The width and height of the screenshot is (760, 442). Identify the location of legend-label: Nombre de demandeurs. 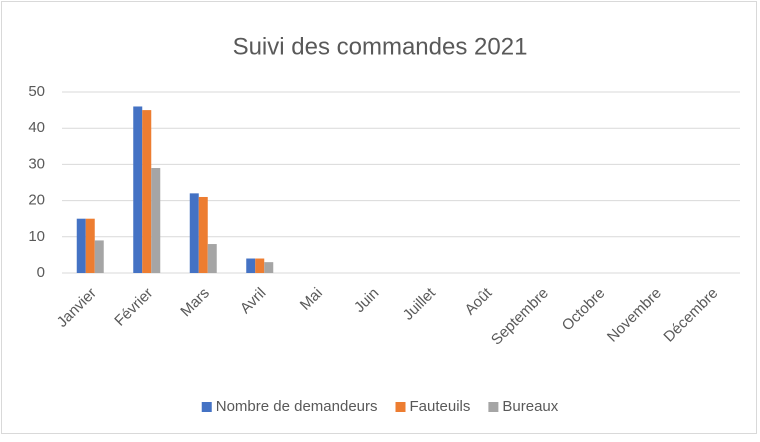
(297, 406).